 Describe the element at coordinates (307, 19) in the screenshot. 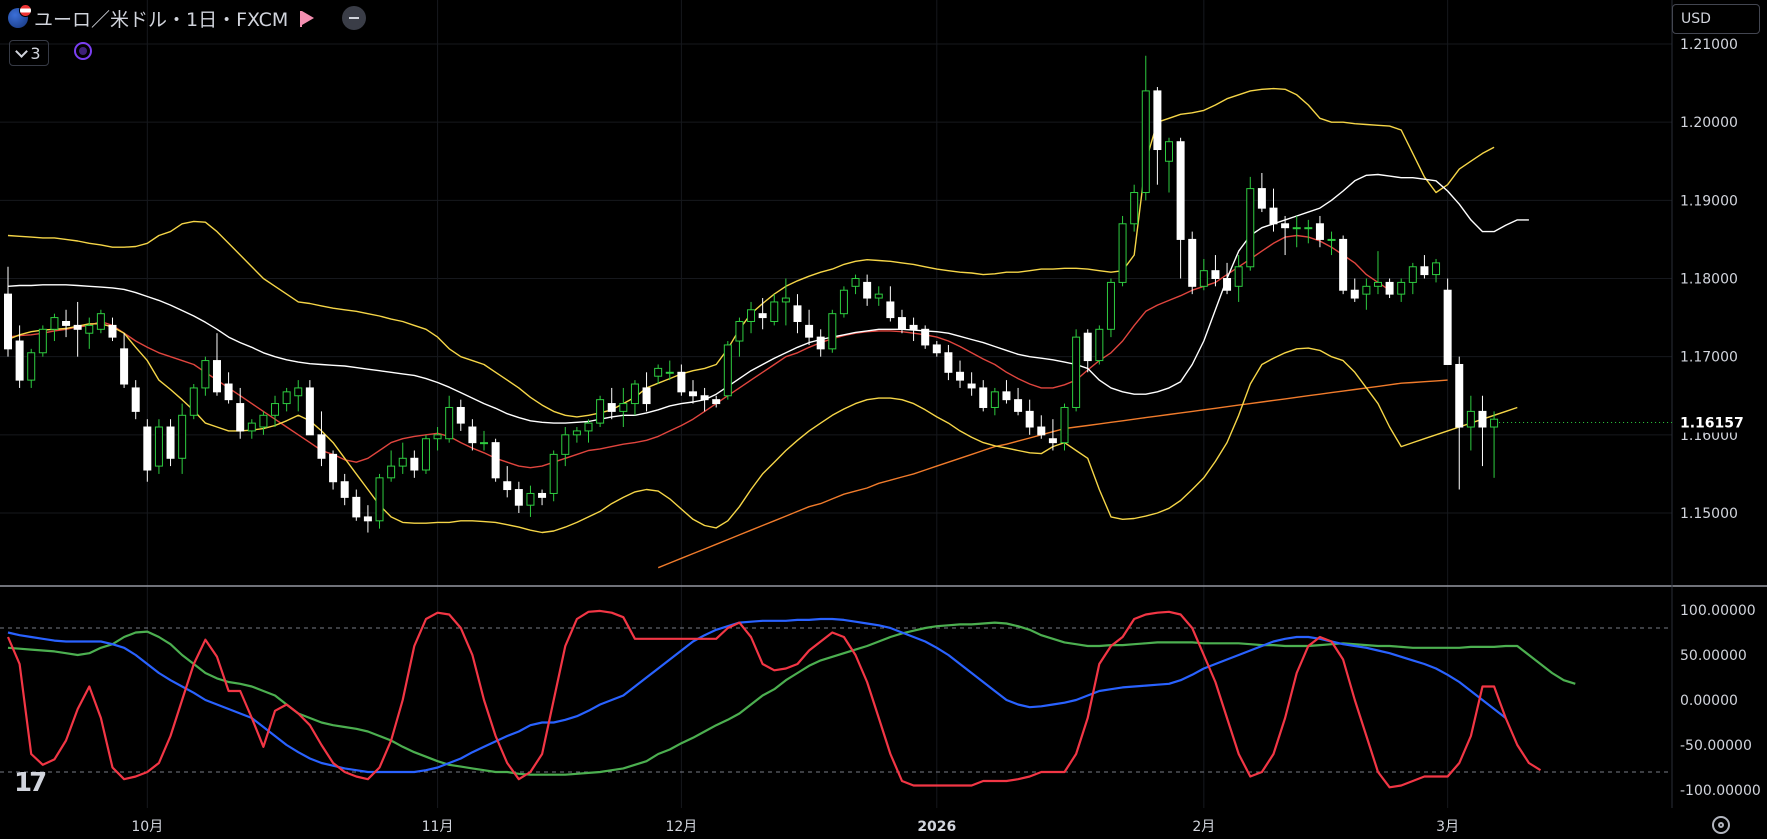

I see `flag-marker-icon` at that location.